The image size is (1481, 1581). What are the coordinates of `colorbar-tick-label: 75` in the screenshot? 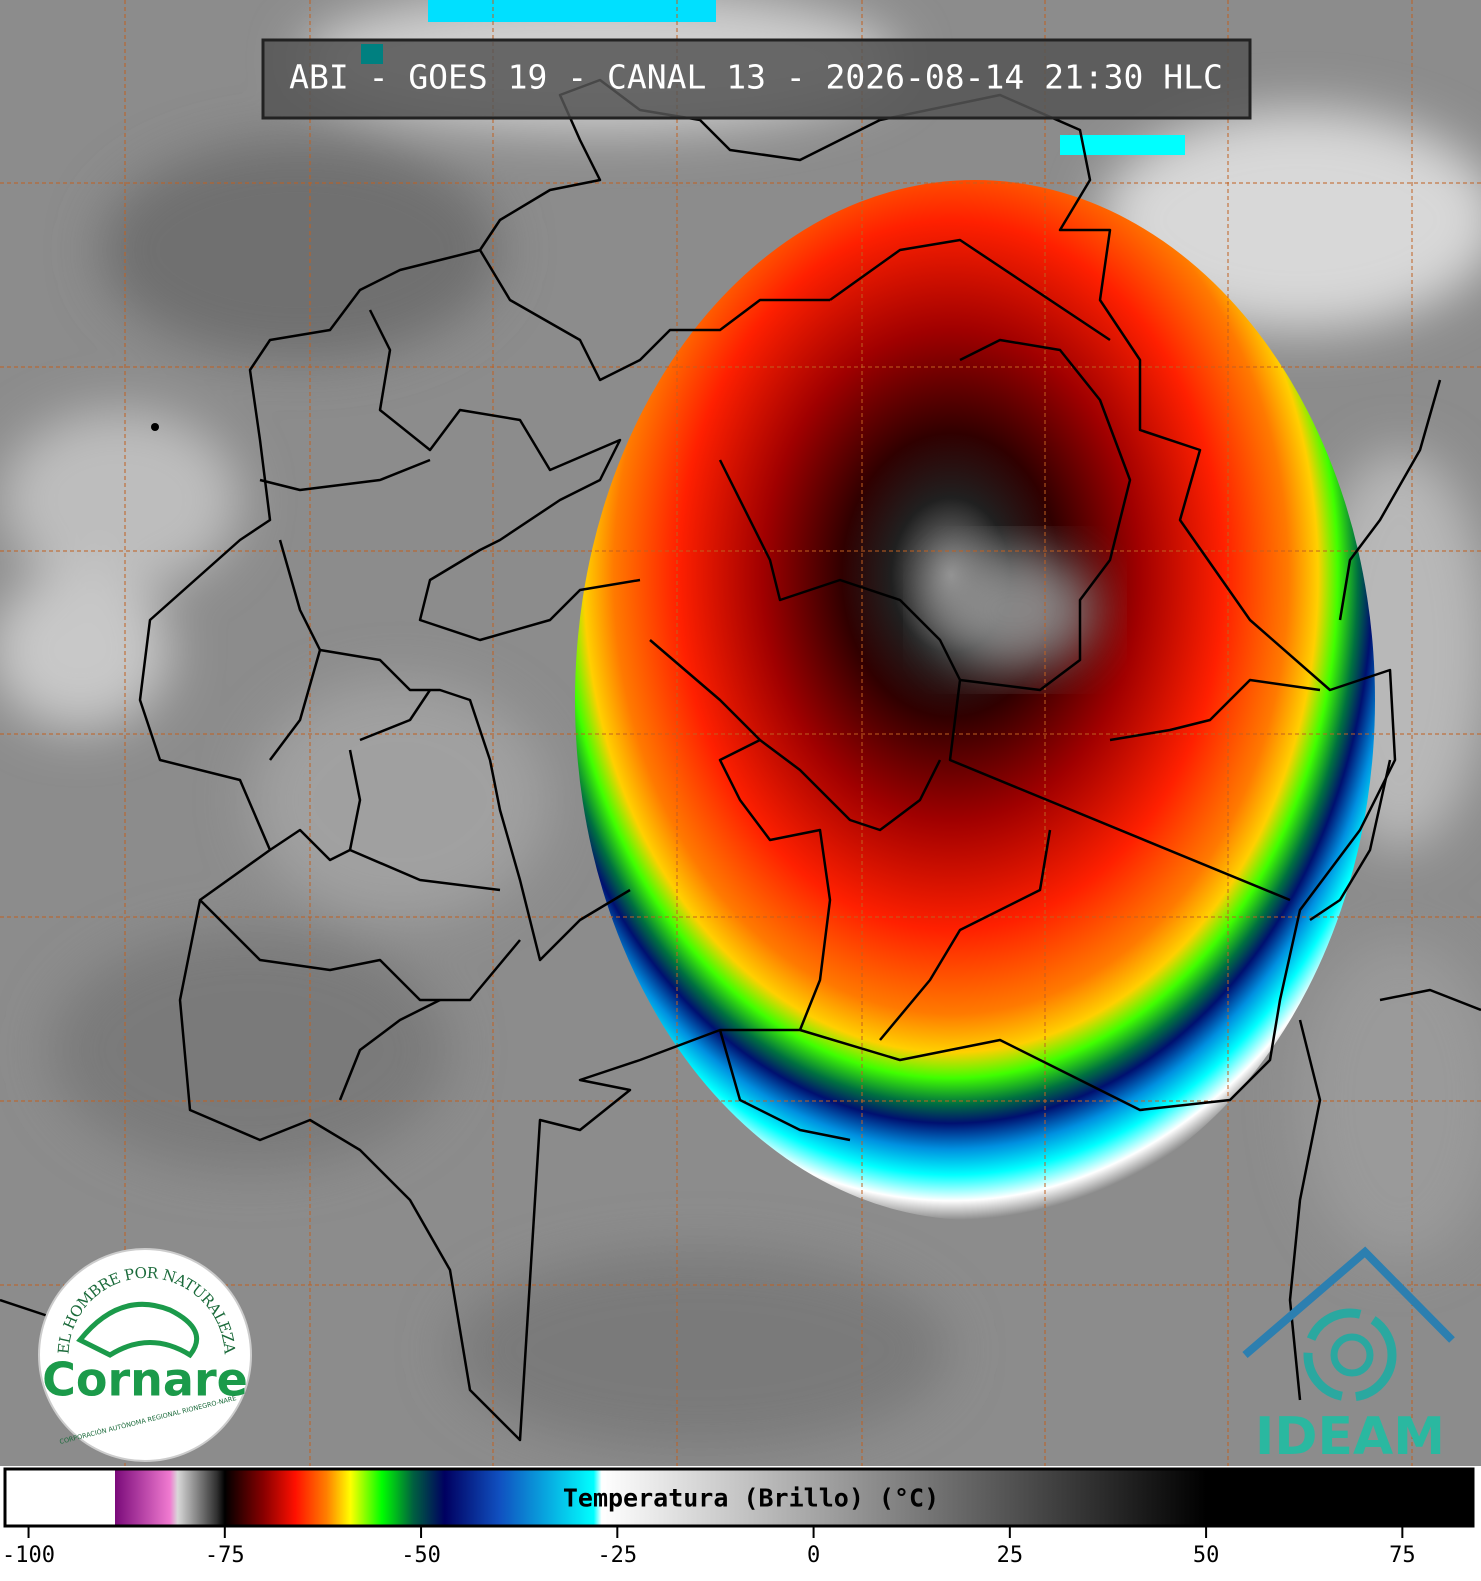 It's located at (1402, 1555).